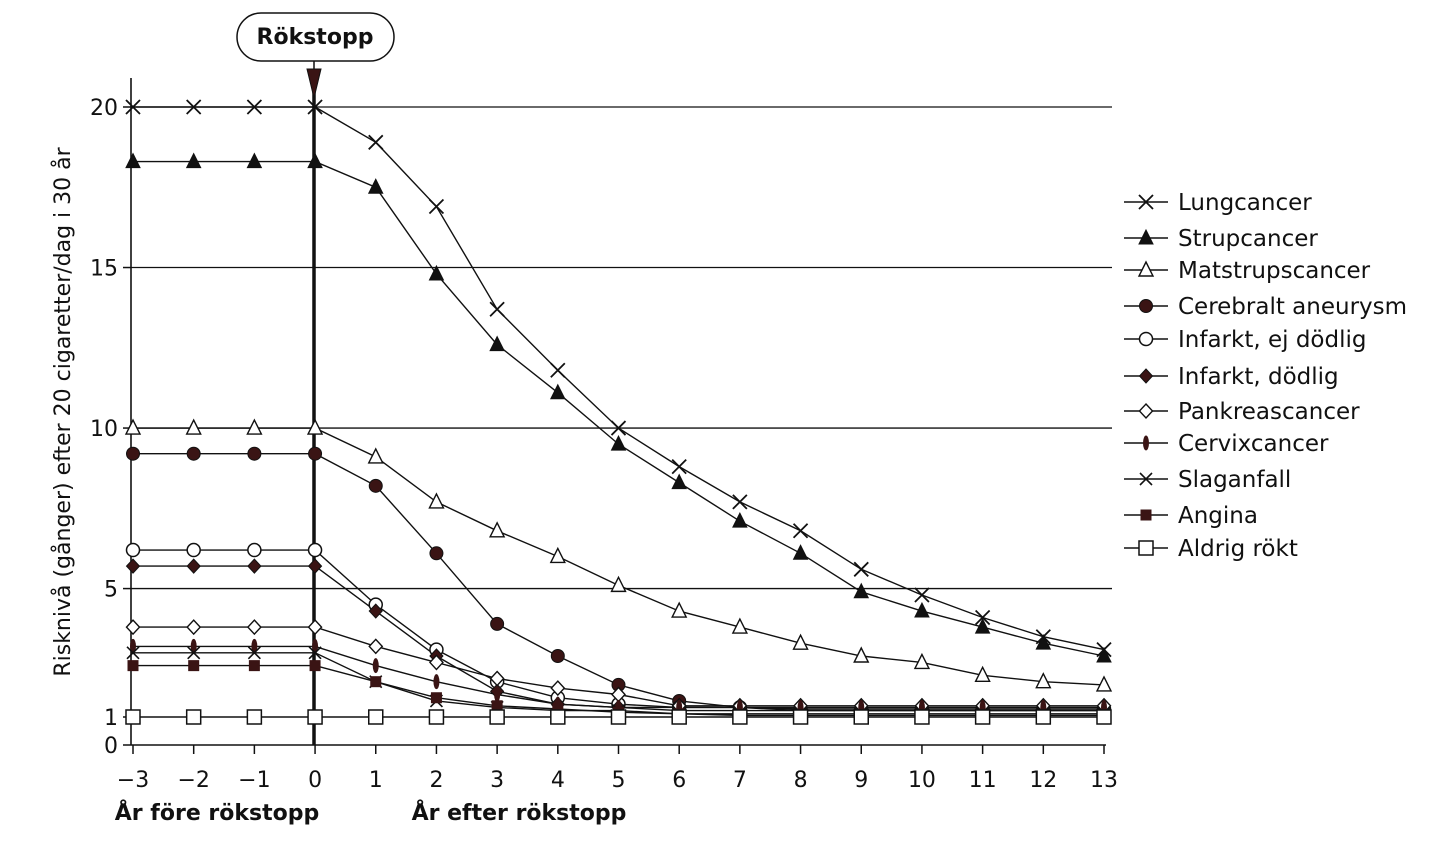 Image resolution: width=1448 pixels, height=845 pixels. What do you see at coordinates (1234, 480) in the screenshot?
I see `legend-label: Slaganfall` at bounding box center [1234, 480].